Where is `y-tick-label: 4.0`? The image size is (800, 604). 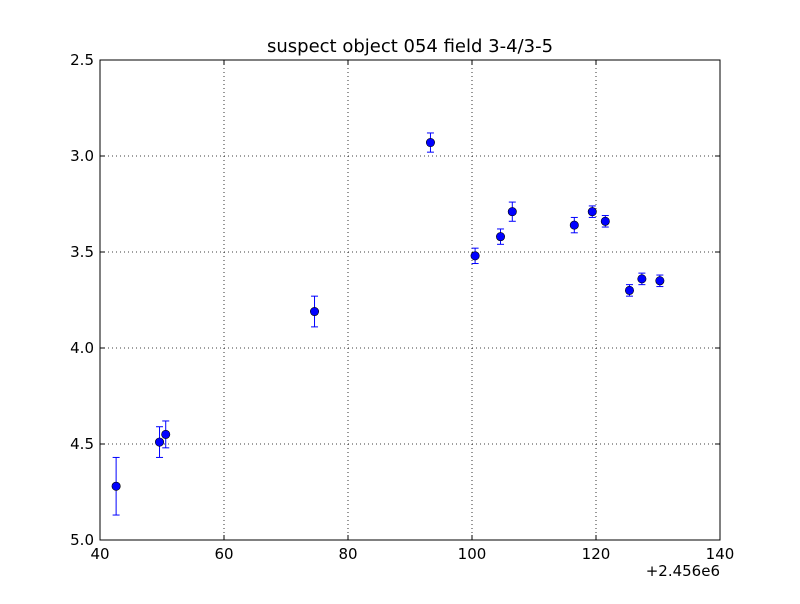
y-tick-label: 4.0 is located at coordinates (82, 348).